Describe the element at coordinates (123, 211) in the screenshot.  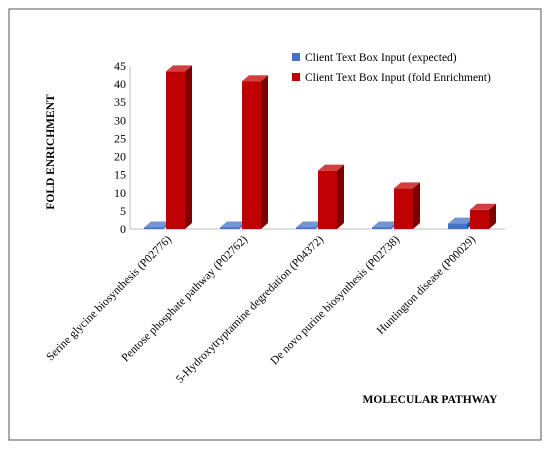
I see `y-tick-label: 5` at that location.